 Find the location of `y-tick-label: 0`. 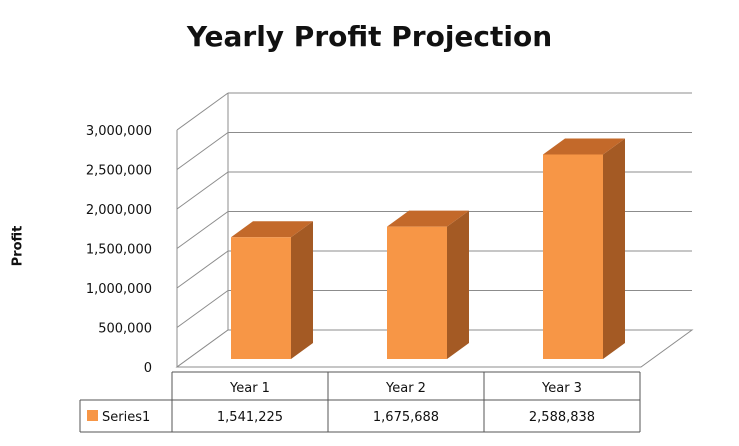

y-tick-label: 0 is located at coordinates (148, 368).